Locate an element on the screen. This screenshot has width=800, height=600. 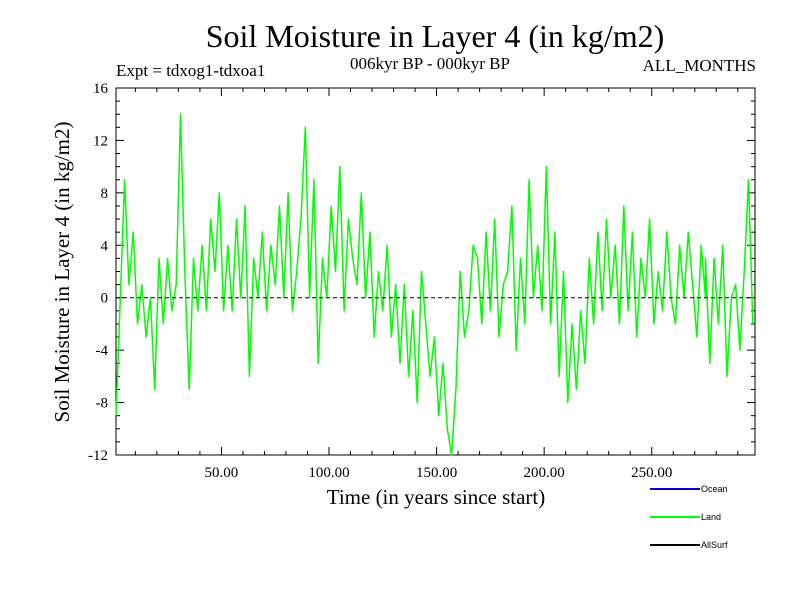
experiment-label: Expt = tdxog1-tdxoa1 is located at coordinates (191, 70).